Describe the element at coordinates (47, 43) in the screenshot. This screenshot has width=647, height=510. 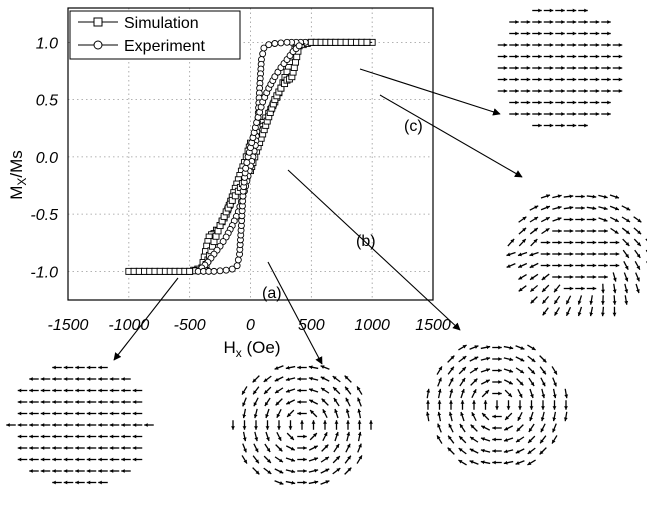
I see `y-tick-label: 1.0` at that location.